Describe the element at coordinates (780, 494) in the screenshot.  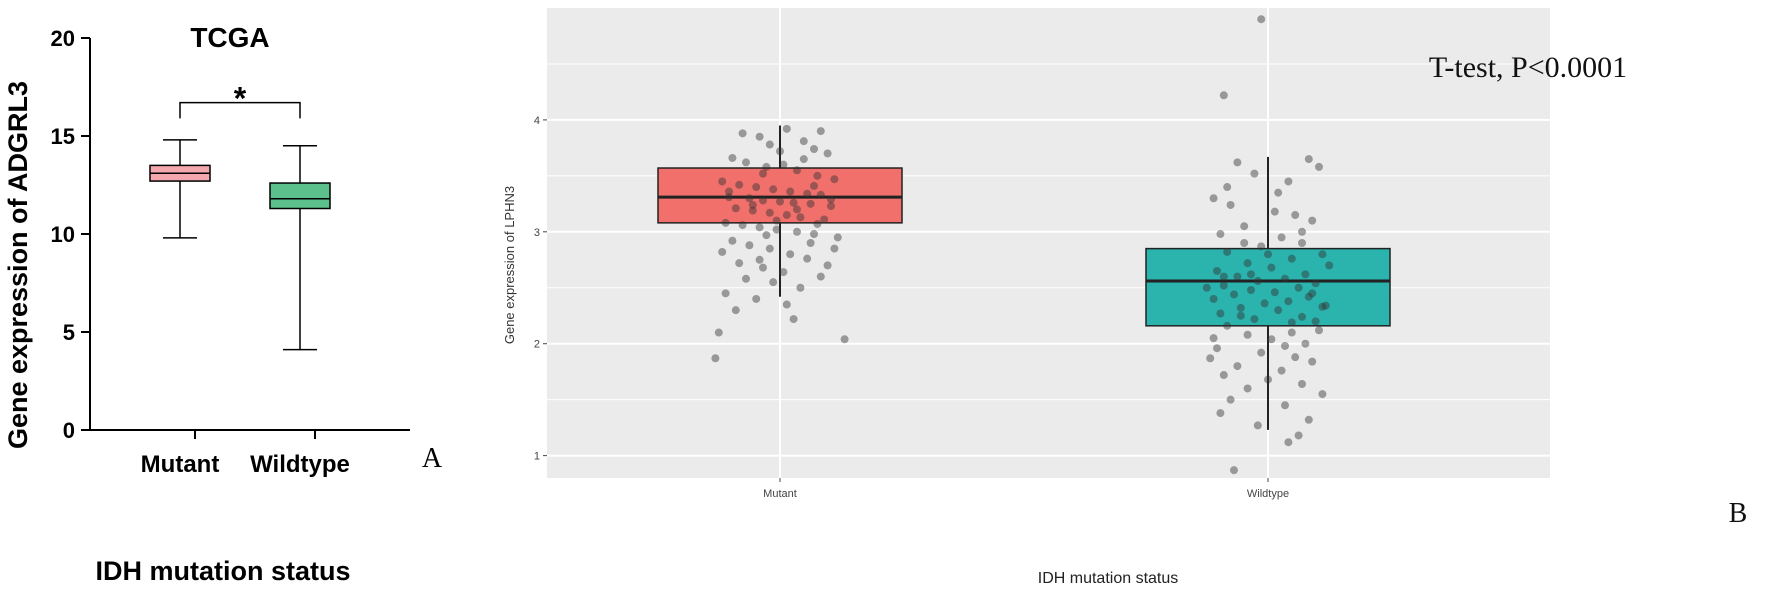
I see `panel-b-xtick-label: Mutant` at that location.